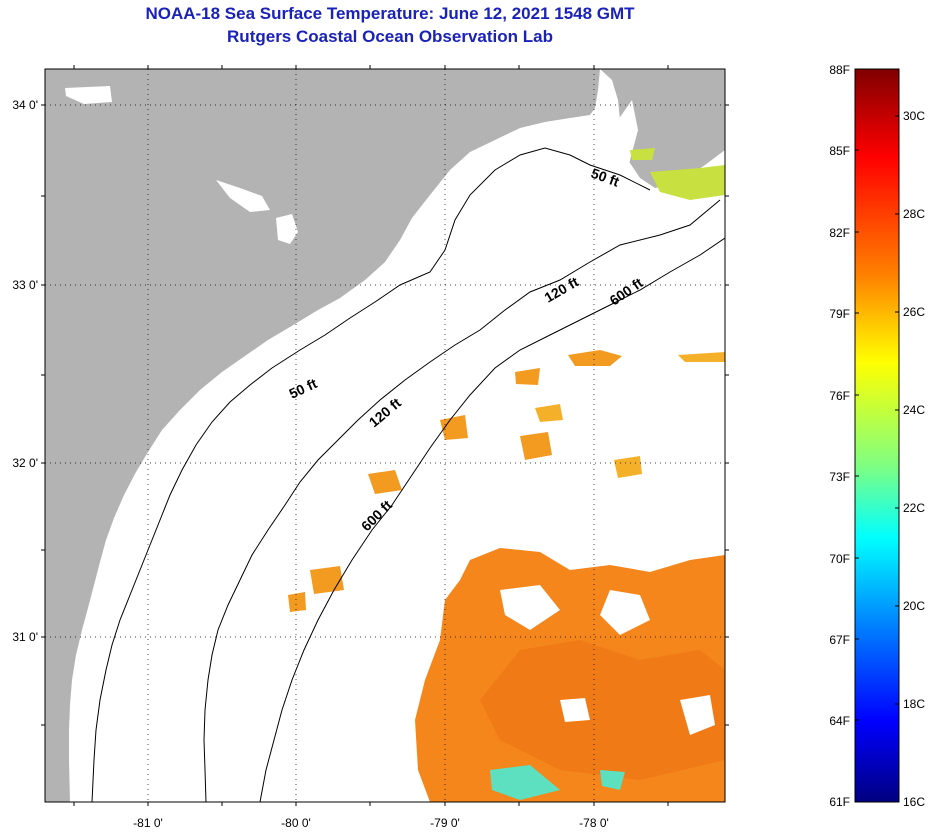 The image size is (936, 832). What do you see at coordinates (914, 116) in the screenshot?
I see `colorbar-c-label: 30C` at bounding box center [914, 116].